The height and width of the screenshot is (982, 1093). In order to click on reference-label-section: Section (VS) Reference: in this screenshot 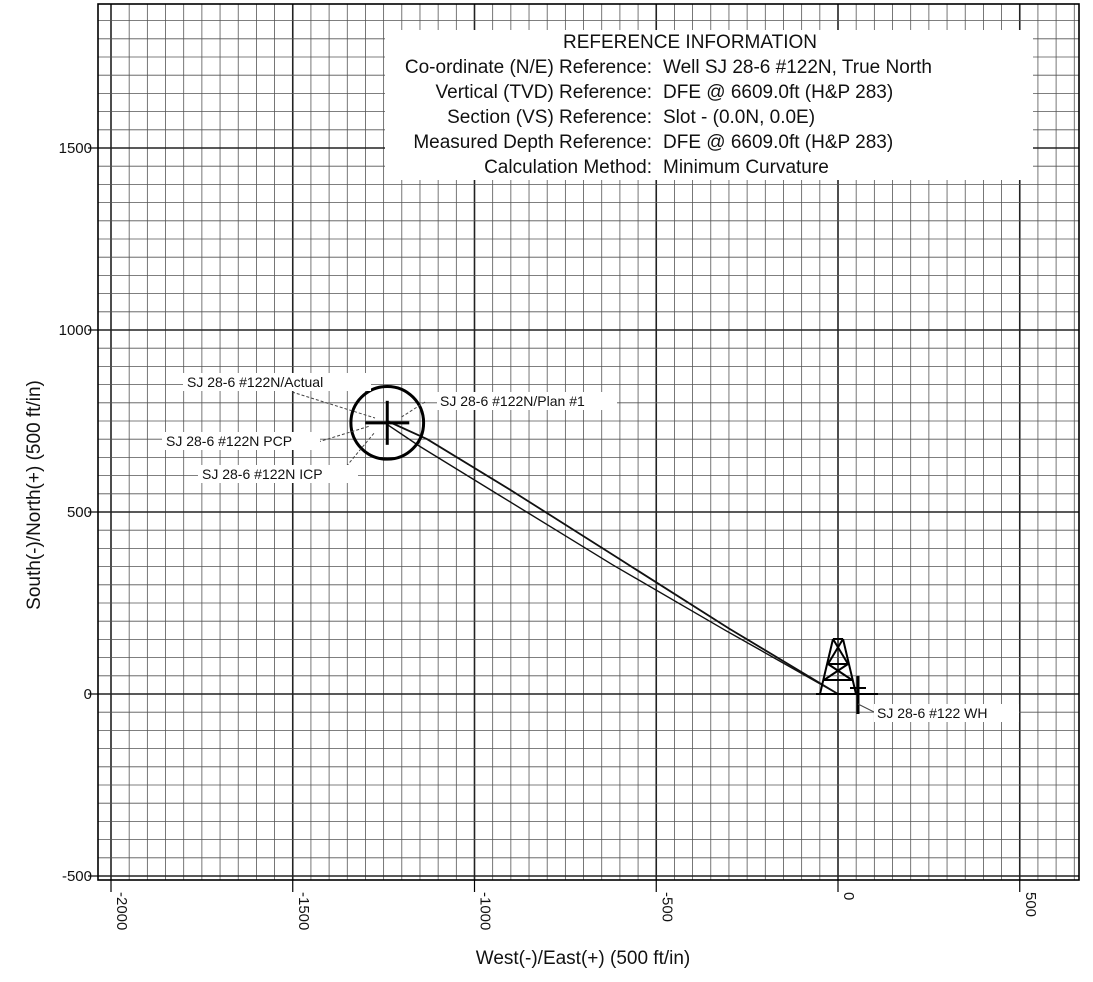, I will do `click(549, 117)`.